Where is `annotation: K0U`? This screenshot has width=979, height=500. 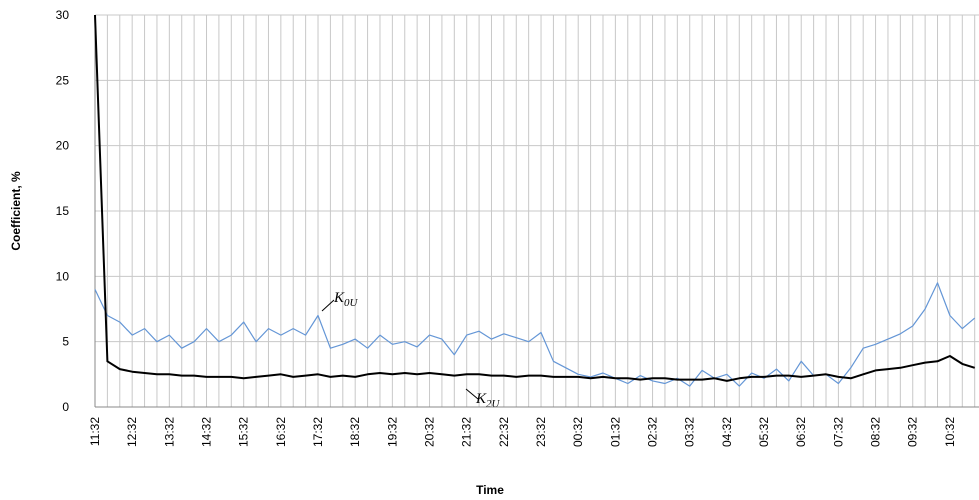
annotation: K0U is located at coordinates (346, 299).